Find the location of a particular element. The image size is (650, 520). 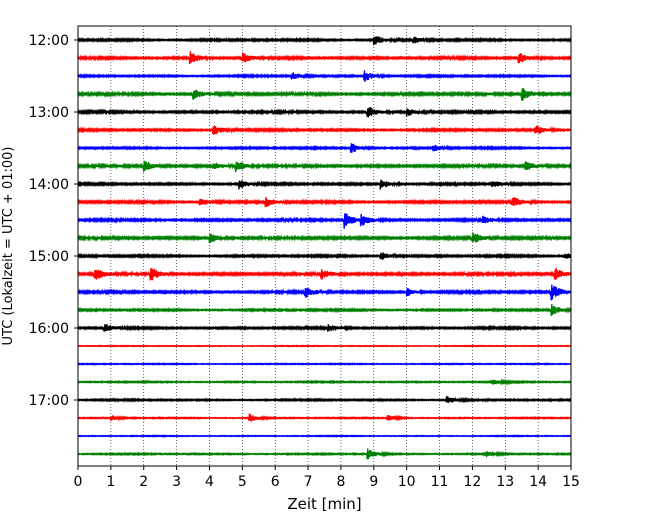

x-tick-label: 9 is located at coordinates (373, 482).